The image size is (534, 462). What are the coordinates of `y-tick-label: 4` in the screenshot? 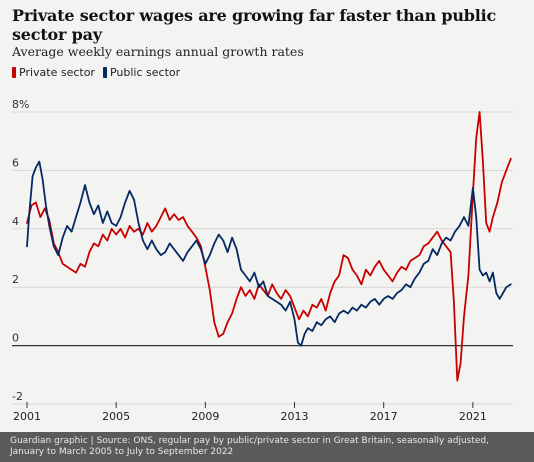 It's located at (15, 221).